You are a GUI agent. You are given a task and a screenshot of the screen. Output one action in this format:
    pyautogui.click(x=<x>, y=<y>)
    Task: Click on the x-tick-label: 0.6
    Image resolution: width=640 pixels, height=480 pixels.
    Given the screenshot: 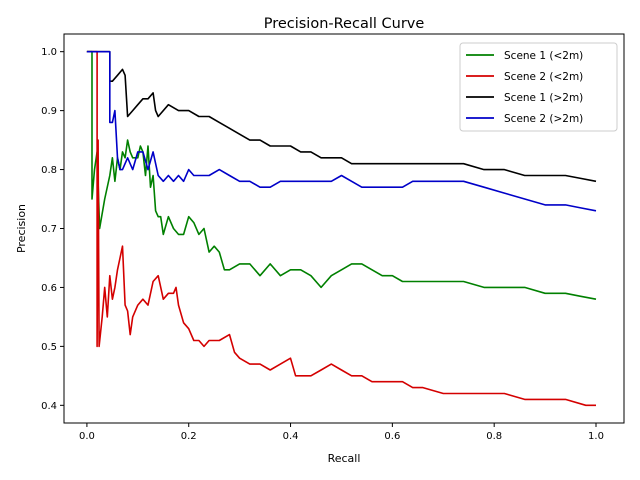 What is the action you would take?
    pyautogui.click(x=392, y=436)
    